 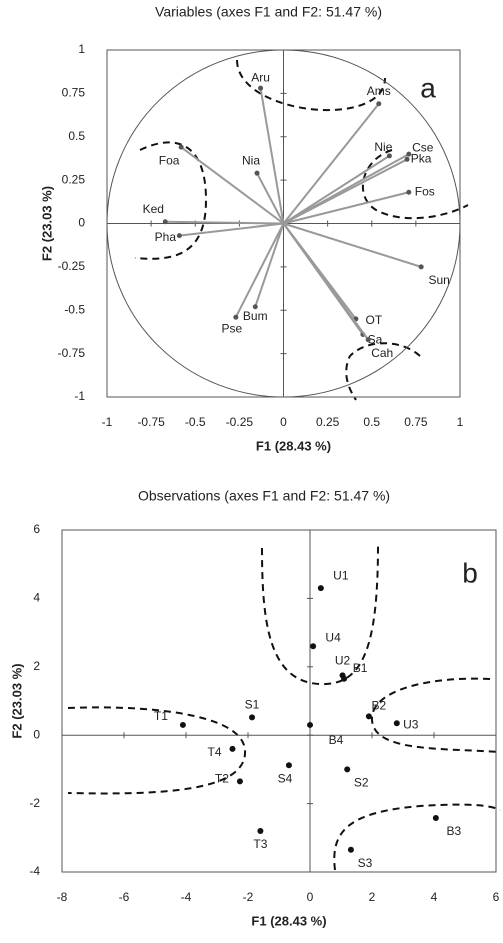 What do you see at coordinates (428, 87) in the screenshot?
I see `panel-letter: a` at bounding box center [428, 87].